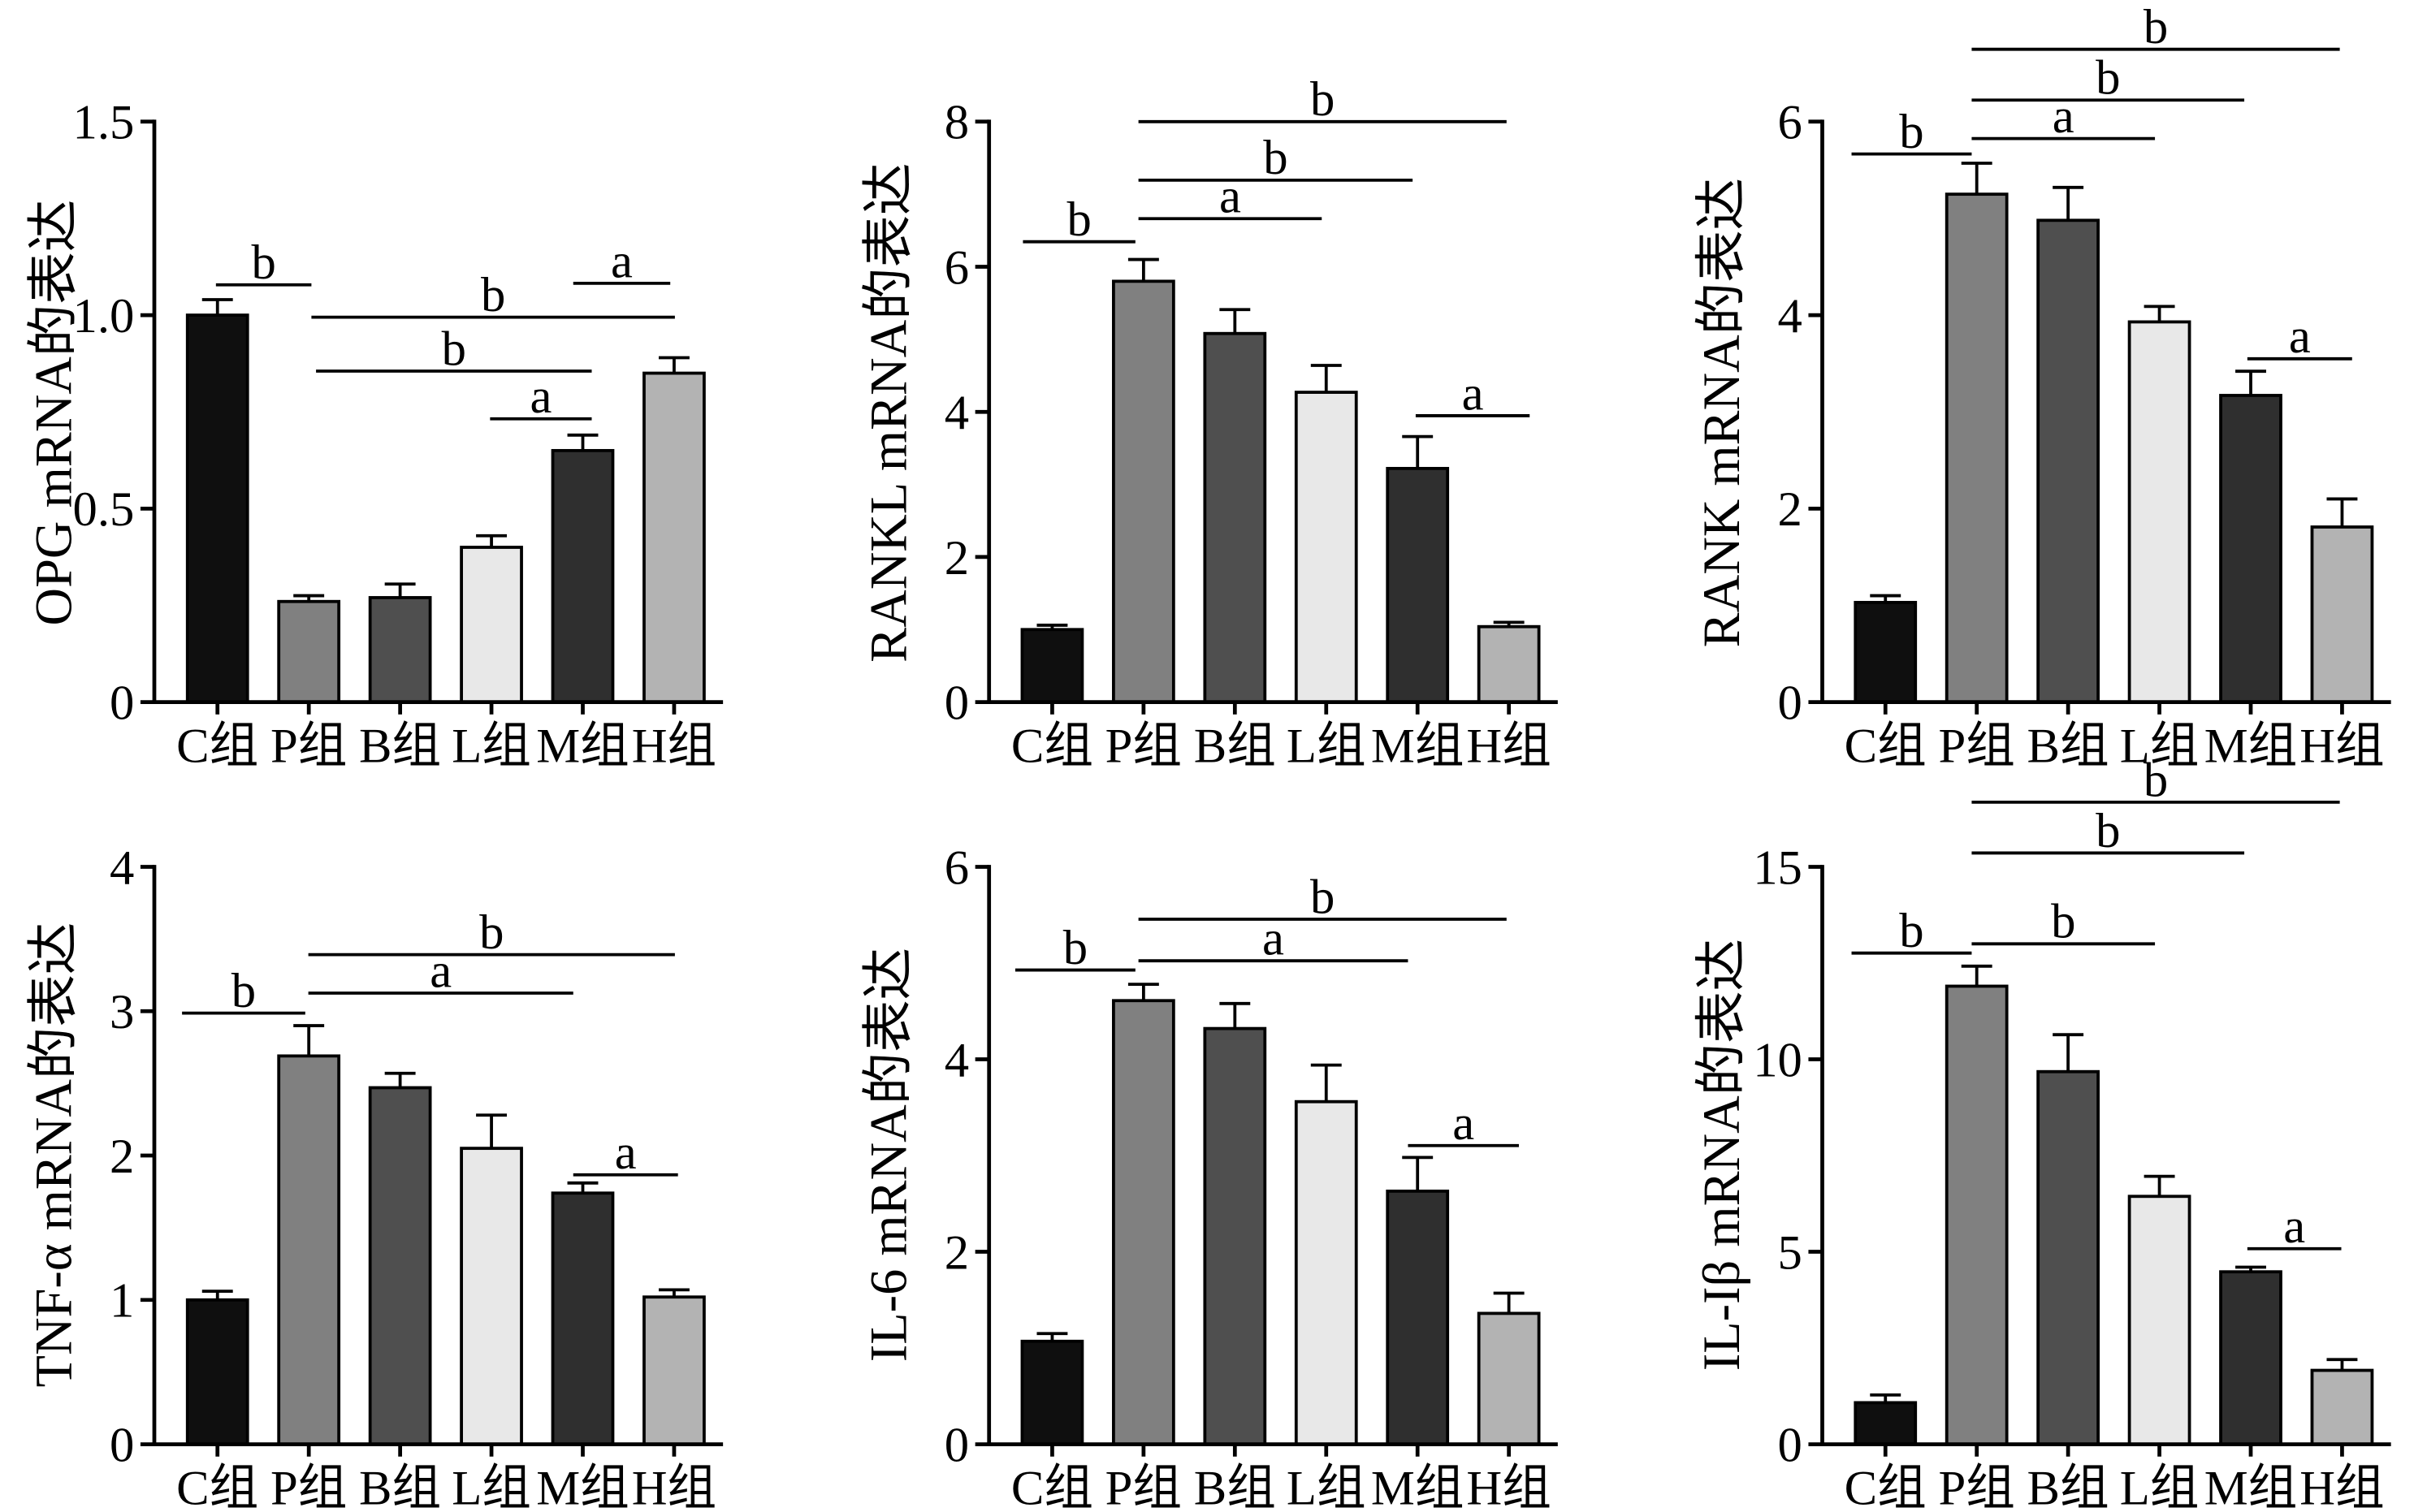 This screenshot has width=2414, height=1512. What do you see at coordinates (122, 1012) in the screenshot?
I see `y-tick-label: 3` at bounding box center [122, 1012].